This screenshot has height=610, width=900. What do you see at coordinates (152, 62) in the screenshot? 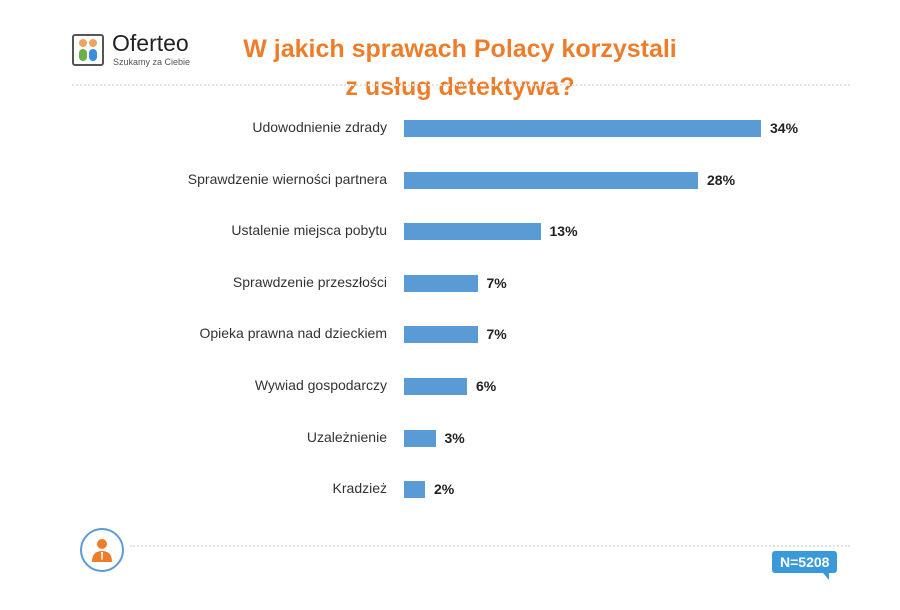
I see `brand-tagline: Szukamy za Ciebie` at bounding box center [152, 62].